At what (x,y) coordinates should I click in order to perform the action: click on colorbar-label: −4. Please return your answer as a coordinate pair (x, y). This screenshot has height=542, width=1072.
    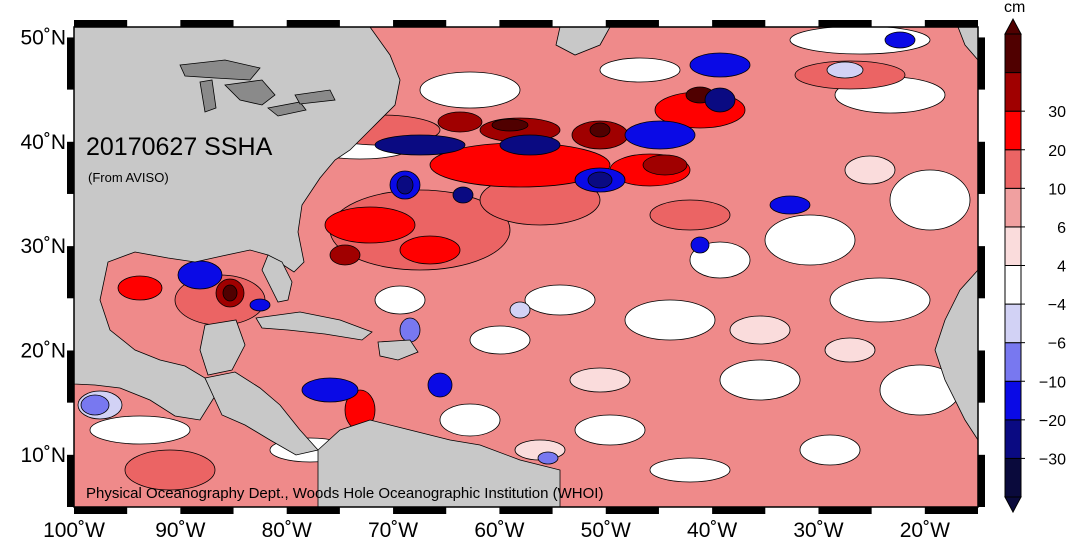
    Looking at the image, I should click on (1057, 305).